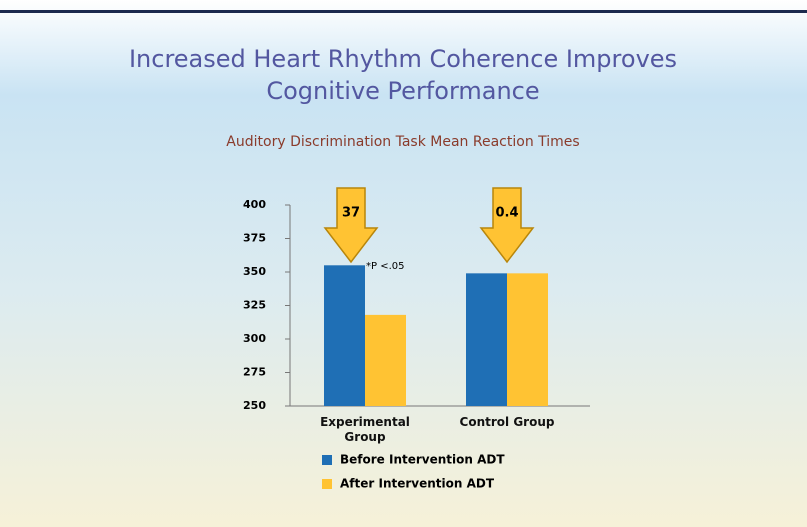 The width and height of the screenshot is (807, 527). Describe the element at coordinates (254, 271) in the screenshot. I see `y-tick-label: 350` at that location.